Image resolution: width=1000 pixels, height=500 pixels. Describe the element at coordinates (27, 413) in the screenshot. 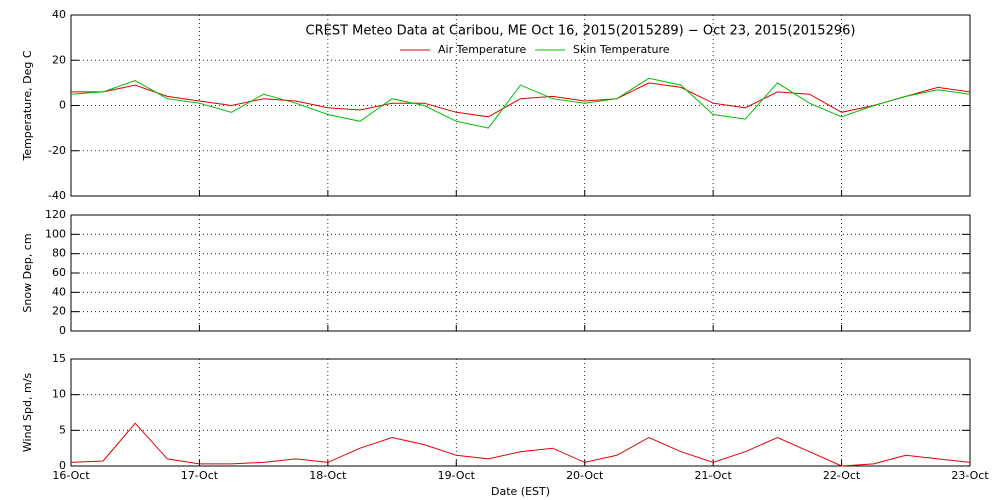

I see `y-axis-label: Wind Spd, m/s` at that location.